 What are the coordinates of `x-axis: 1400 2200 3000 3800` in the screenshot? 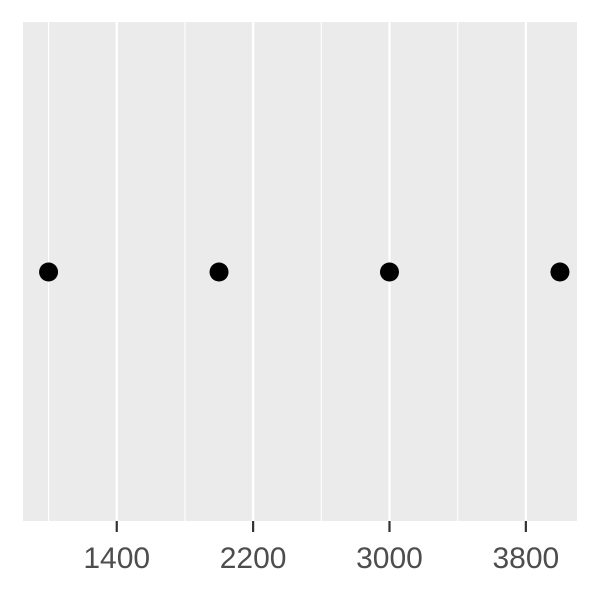 It's located at (321, 548).